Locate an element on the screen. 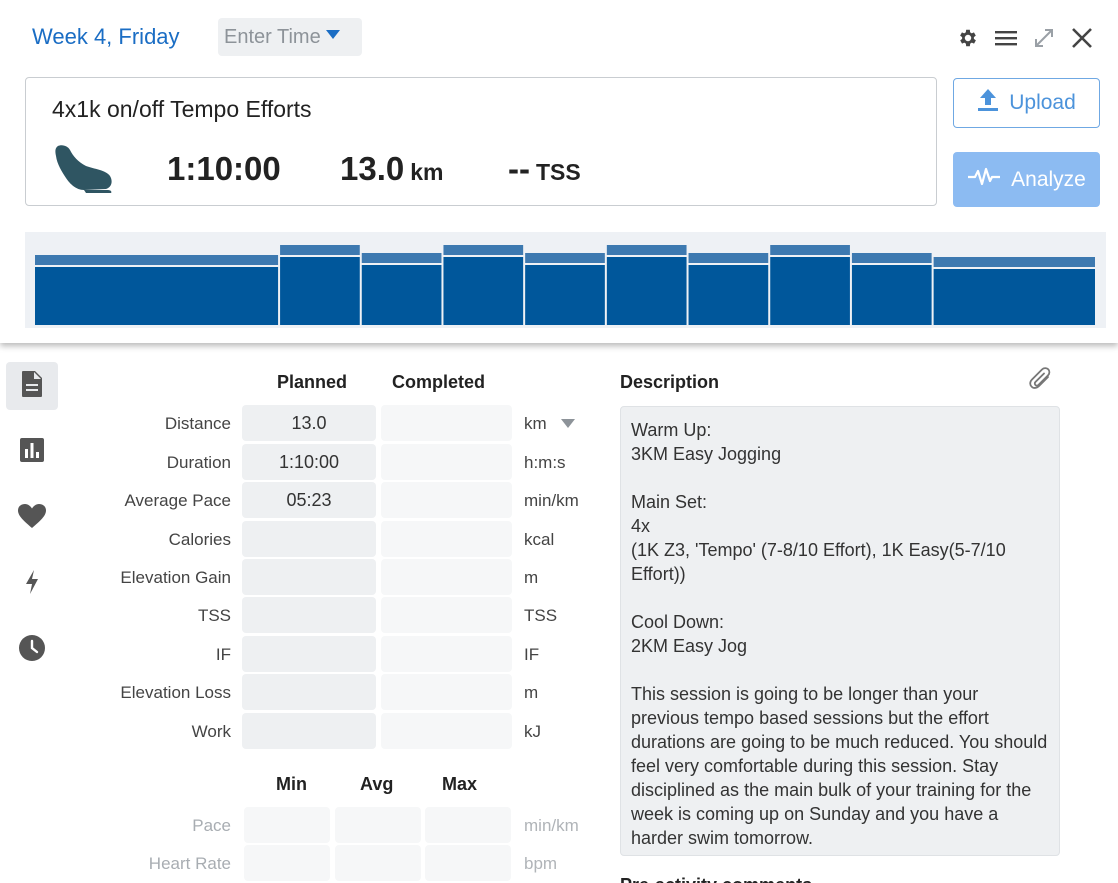  heart-rate-label: Heart Rate is located at coordinates (189, 863).